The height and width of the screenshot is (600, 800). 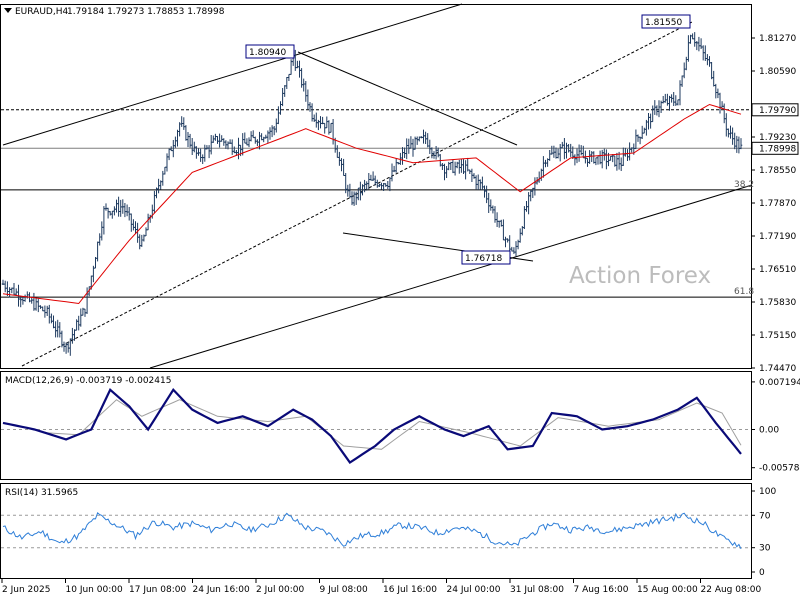 What do you see at coordinates (731, 590) in the screenshot?
I see `time-axis-label: 22 Aug 08:00` at bounding box center [731, 590].